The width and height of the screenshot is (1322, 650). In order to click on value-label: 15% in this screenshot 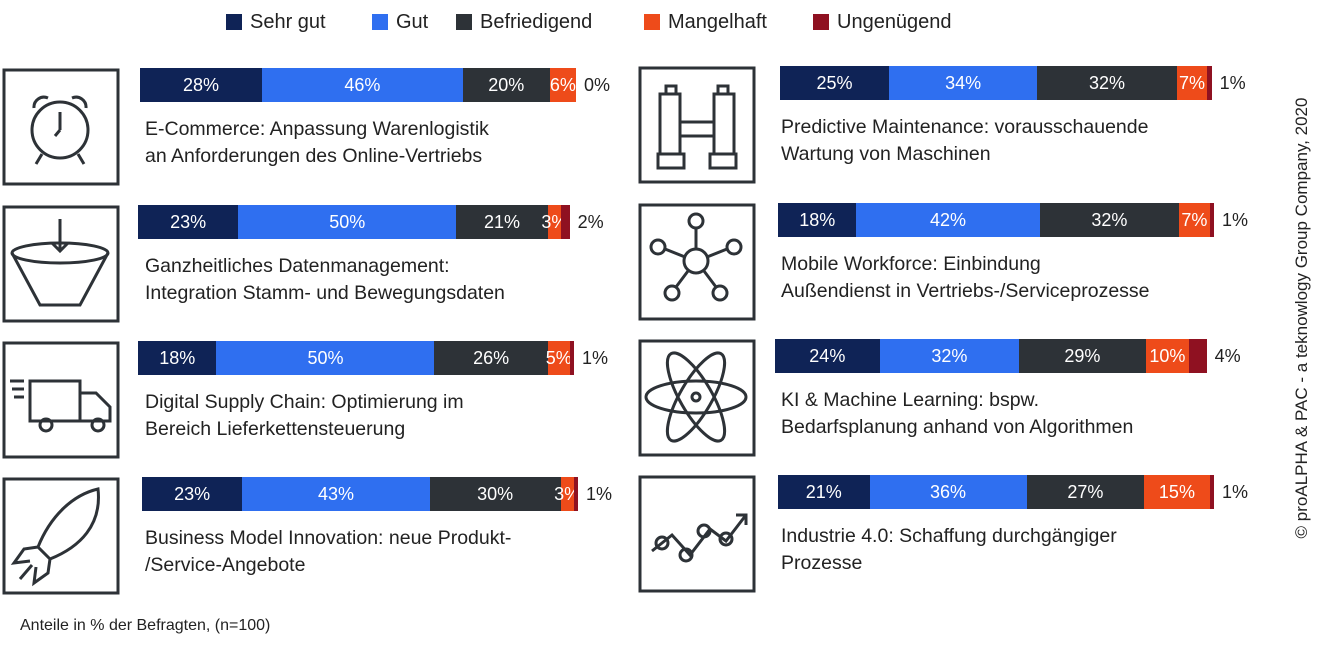, I will do `click(1176, 492)`.